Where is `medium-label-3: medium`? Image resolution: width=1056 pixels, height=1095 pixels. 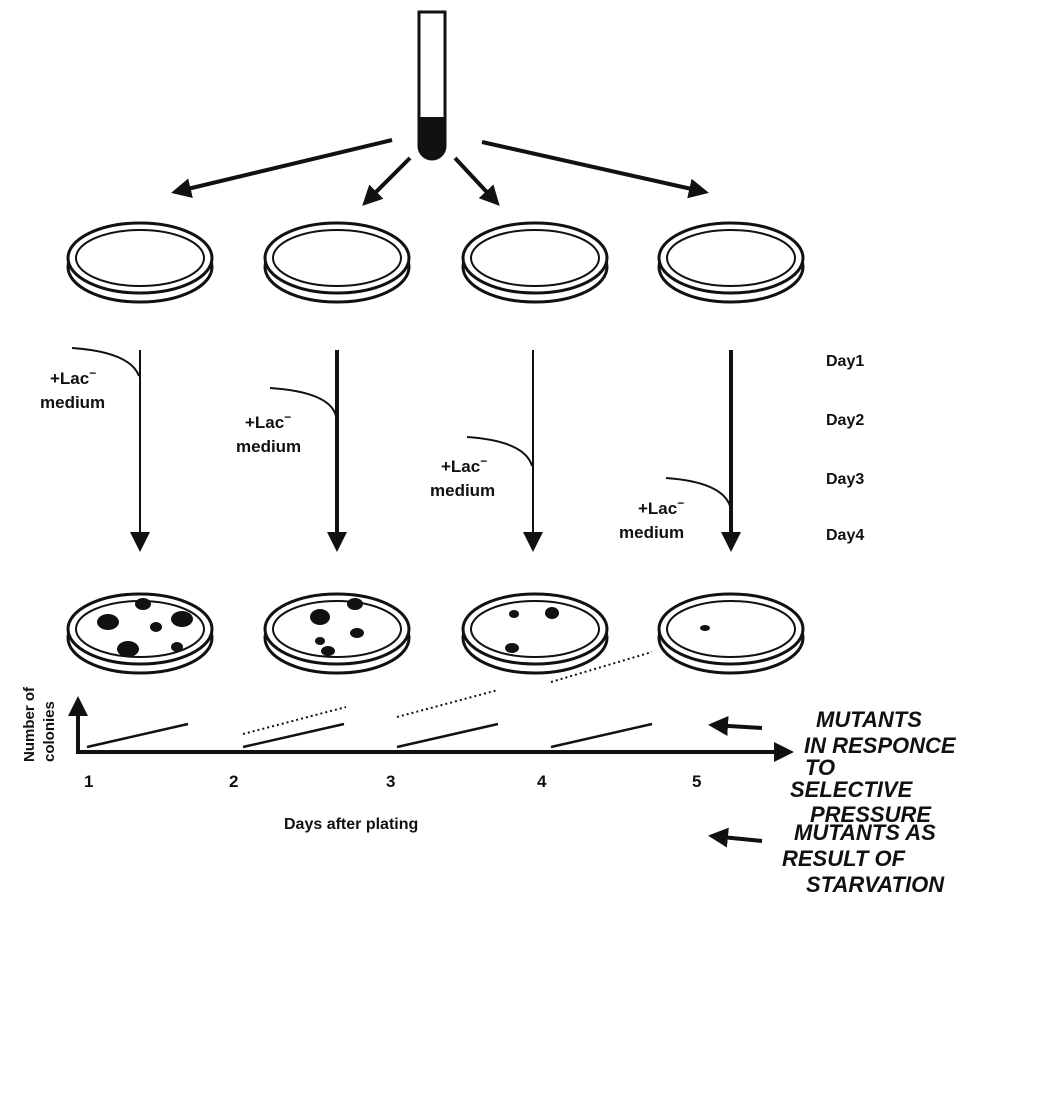
medium-label-3: medium is located at coordinates (462, 490).